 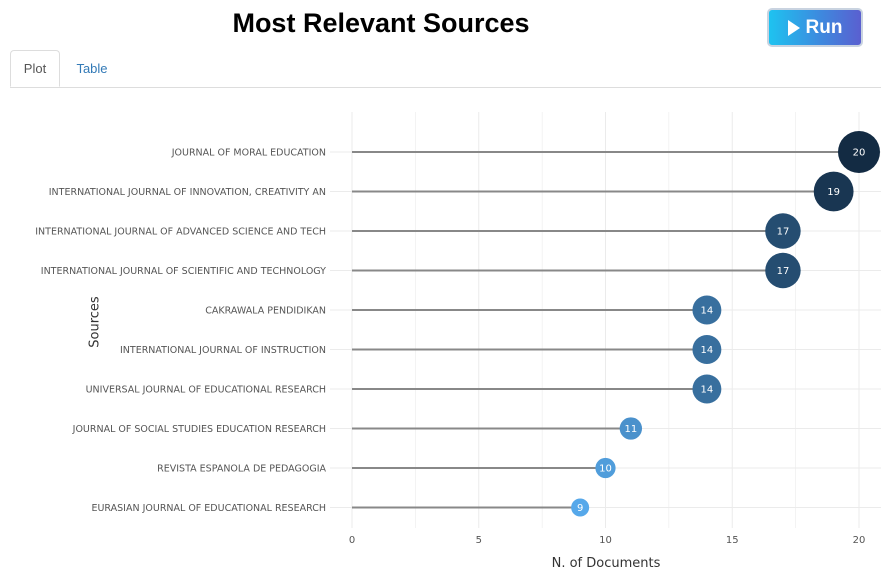 I want to click on data-label: 19, so click(x=833, y=192).